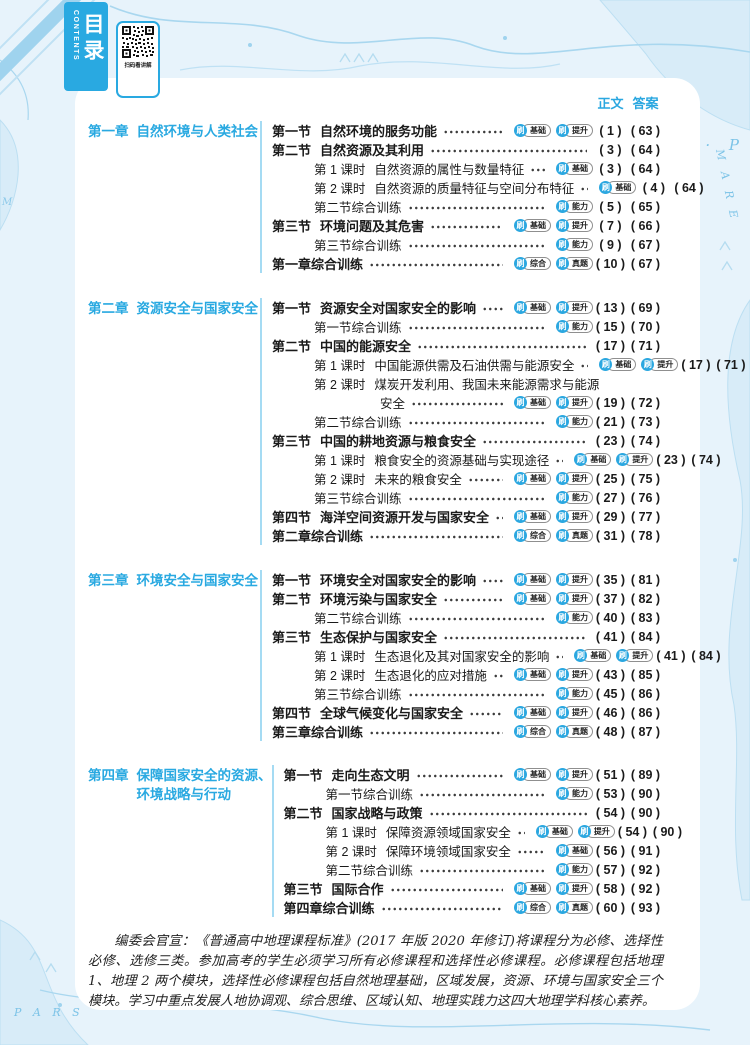 This screenshot has width=750, height=1045. Describe the element at coordinates (610, 535) in the screenshot. I see `body-page-number: ( 31 )` at that location.